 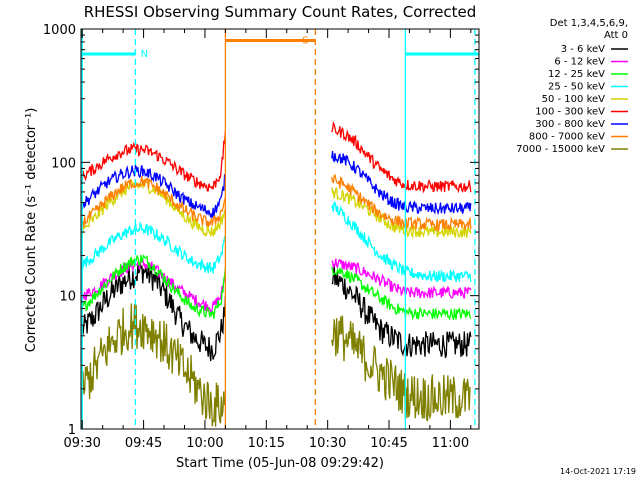 What do you see at coordinates (576, 87) in the screenshot?
I see `legend-label-3: 25 - 50 keV` at bounding box center [576, 87].